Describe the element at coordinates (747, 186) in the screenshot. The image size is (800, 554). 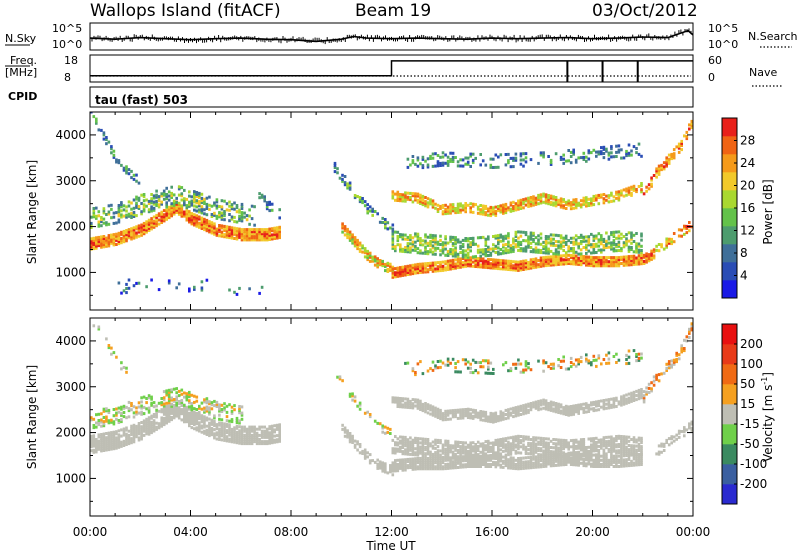
I see `colorbar-tick-label: 20` at that location.